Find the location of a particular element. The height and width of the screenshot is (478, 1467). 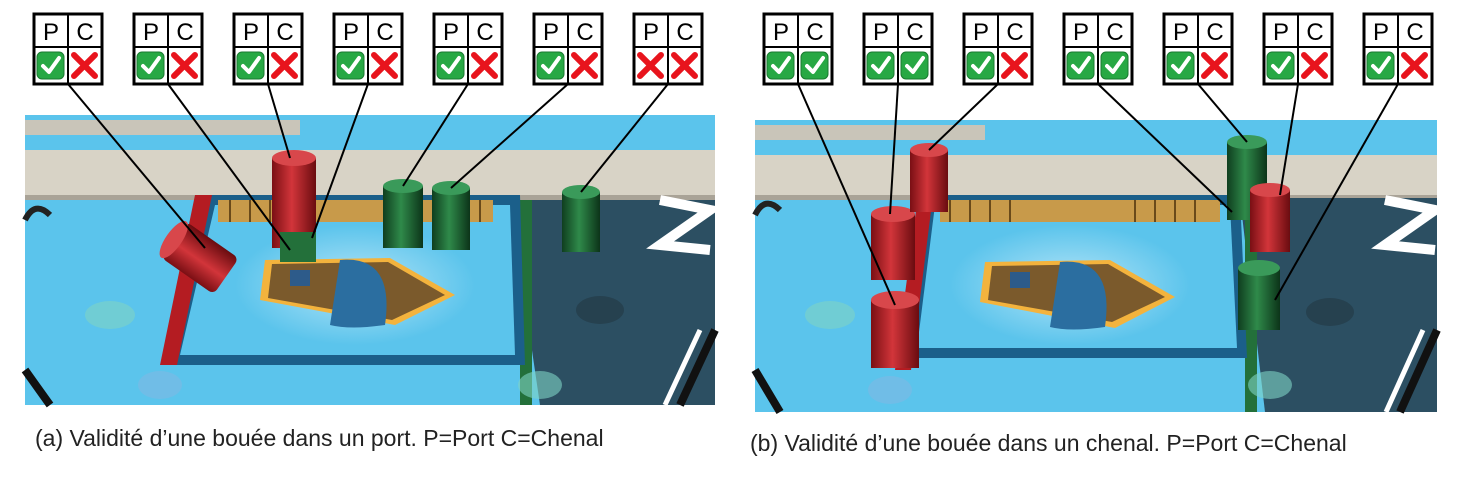

buoy-red-back is located at coordinates (929, 177).